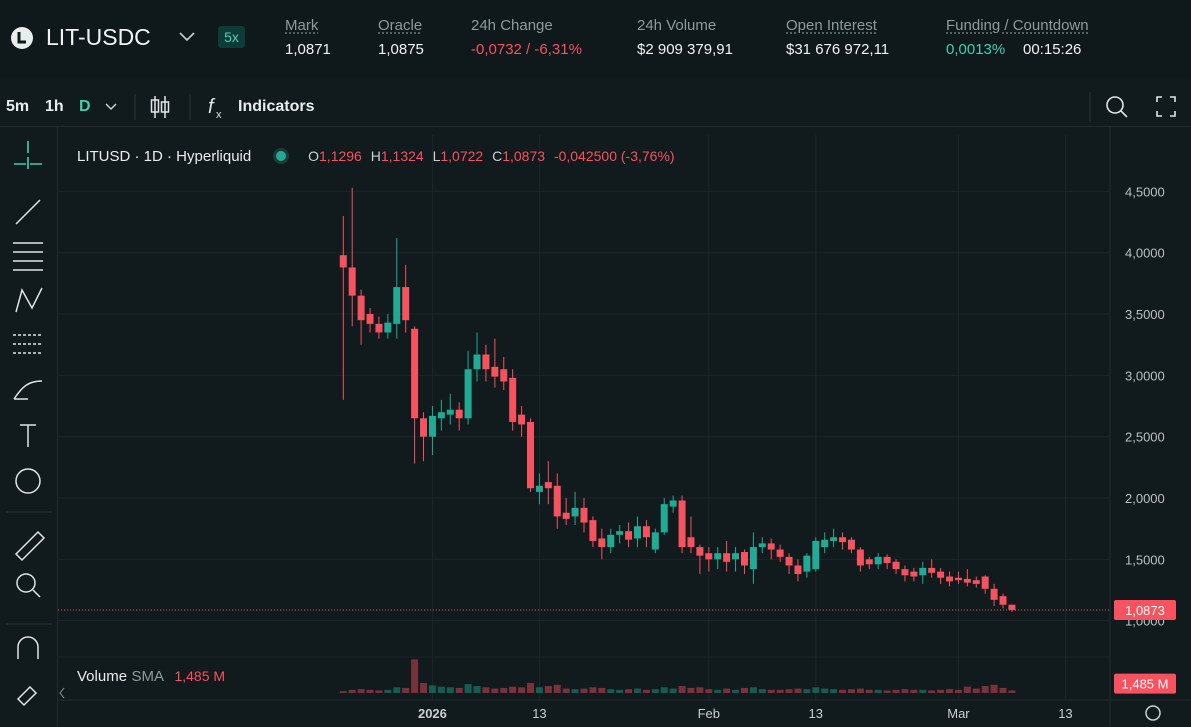  Describe the element at coordinates (958, 713) in the screenshot. I see `x-tick-label: Mar` at that location.